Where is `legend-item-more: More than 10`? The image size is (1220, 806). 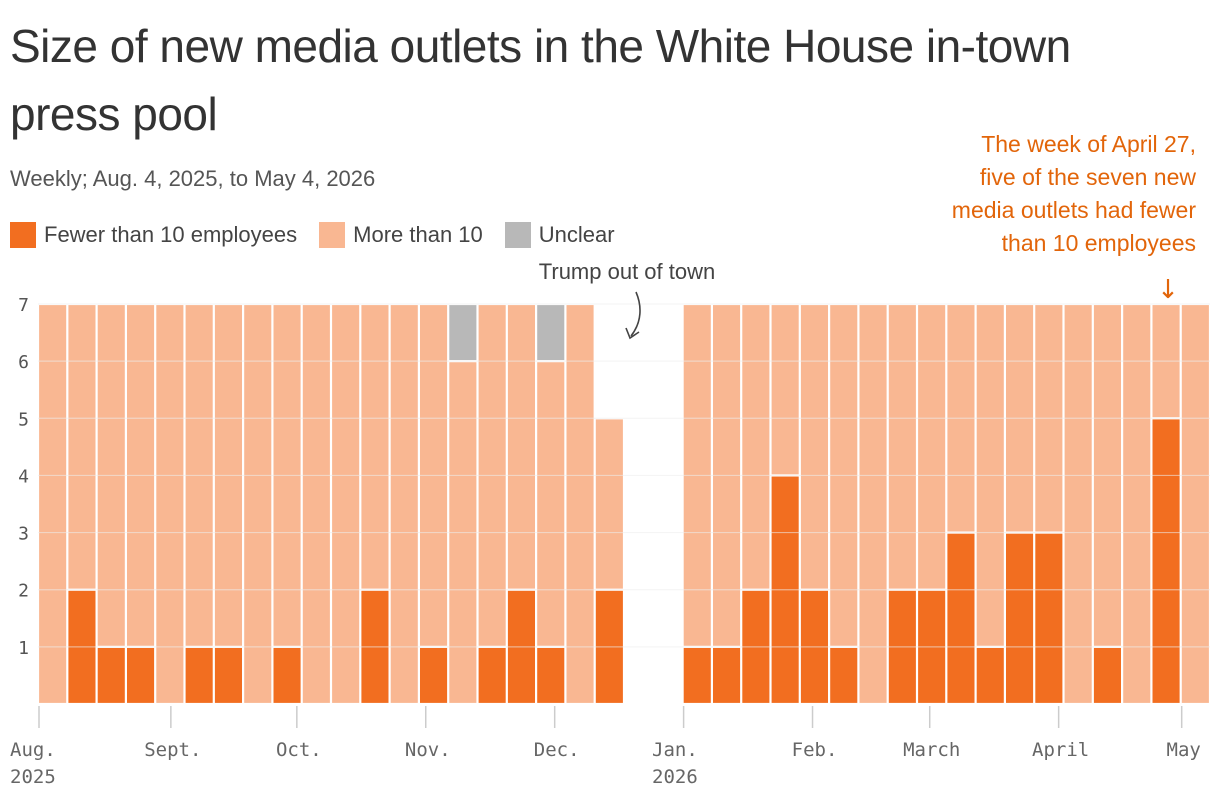 legend-item-more: More than 10 is located at coordinates (401, 235).